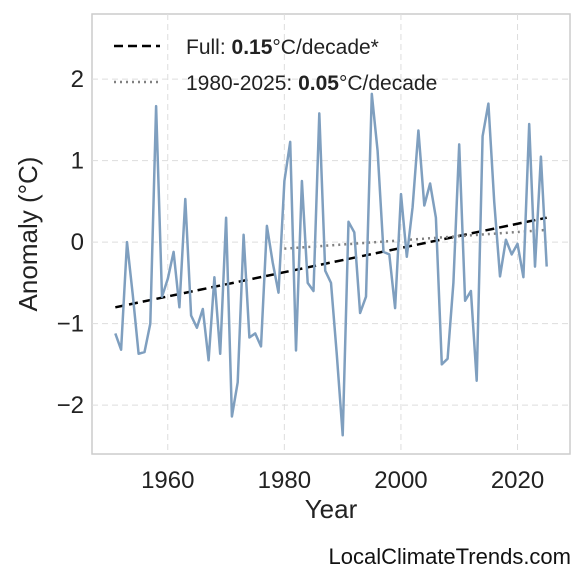  I want to click on site-credit: LocalClimateTrends.com, so click(450, 556).